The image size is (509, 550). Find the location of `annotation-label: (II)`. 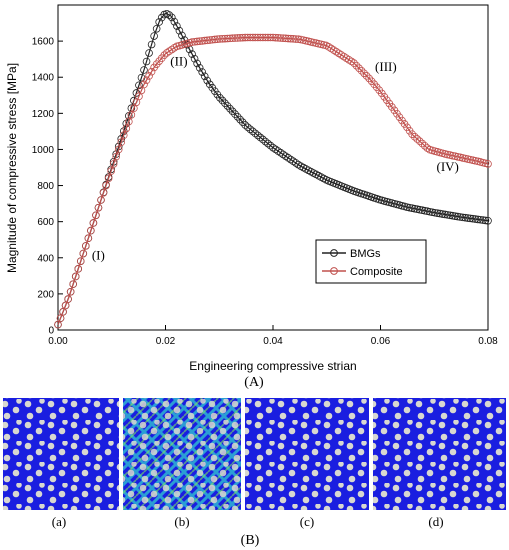

annotation-label: (II) is located at coordinates (178, 60).